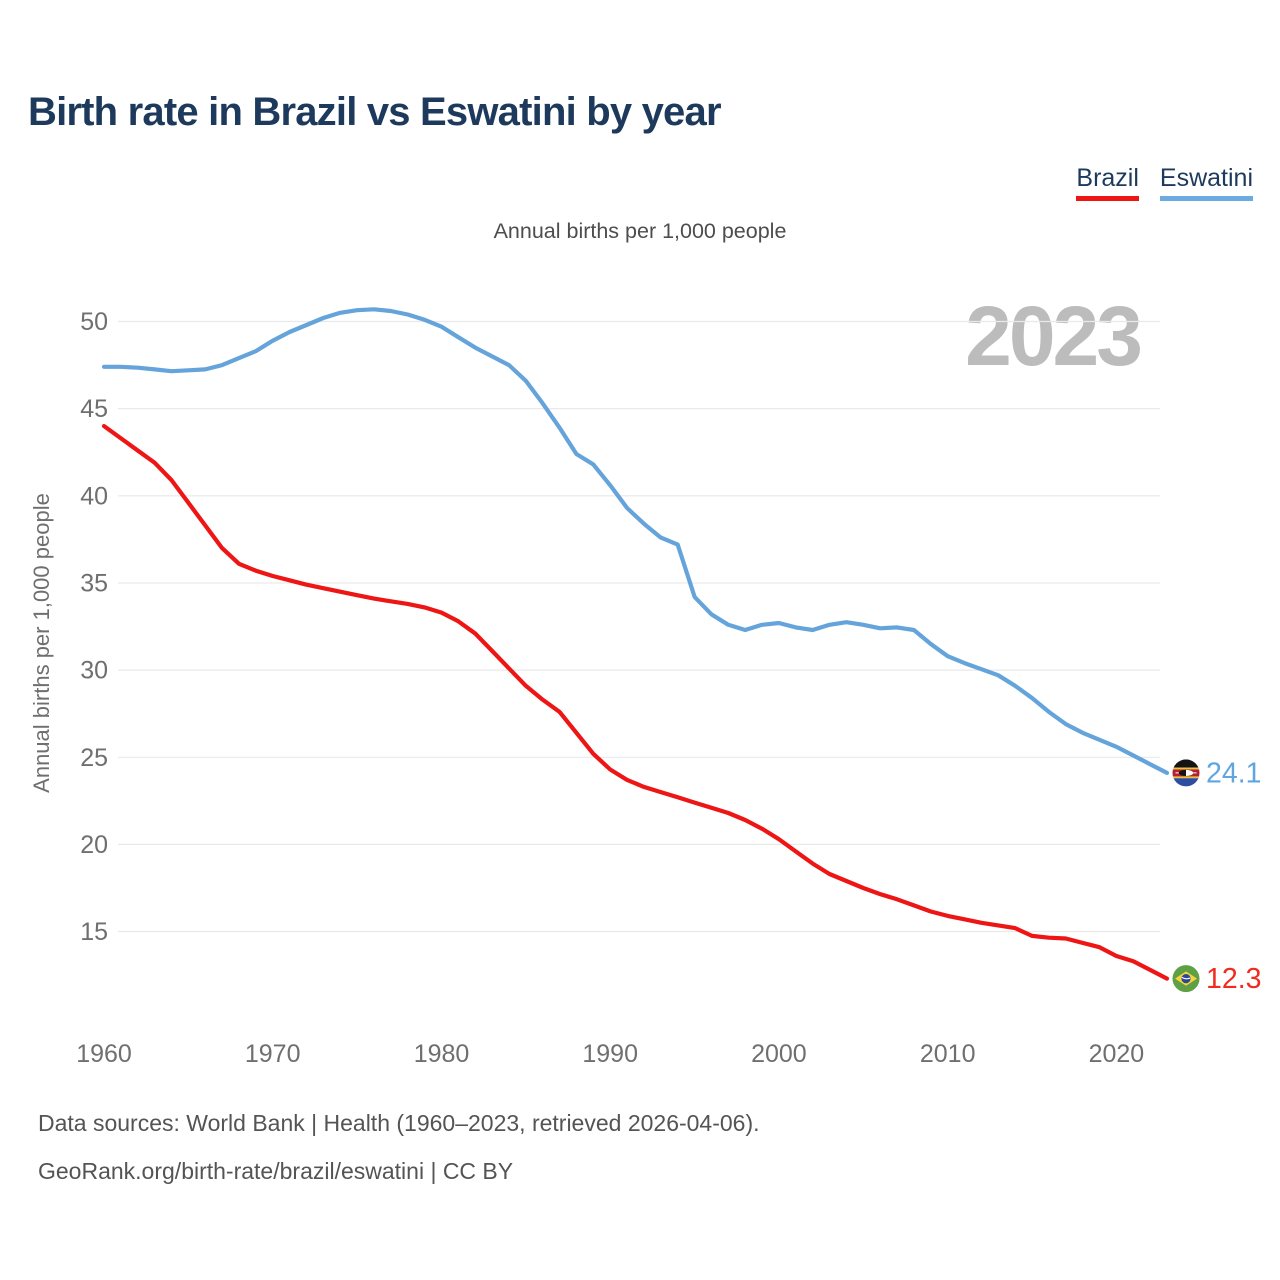  I want to click on y-tick-label: 15, so click(94, 932).